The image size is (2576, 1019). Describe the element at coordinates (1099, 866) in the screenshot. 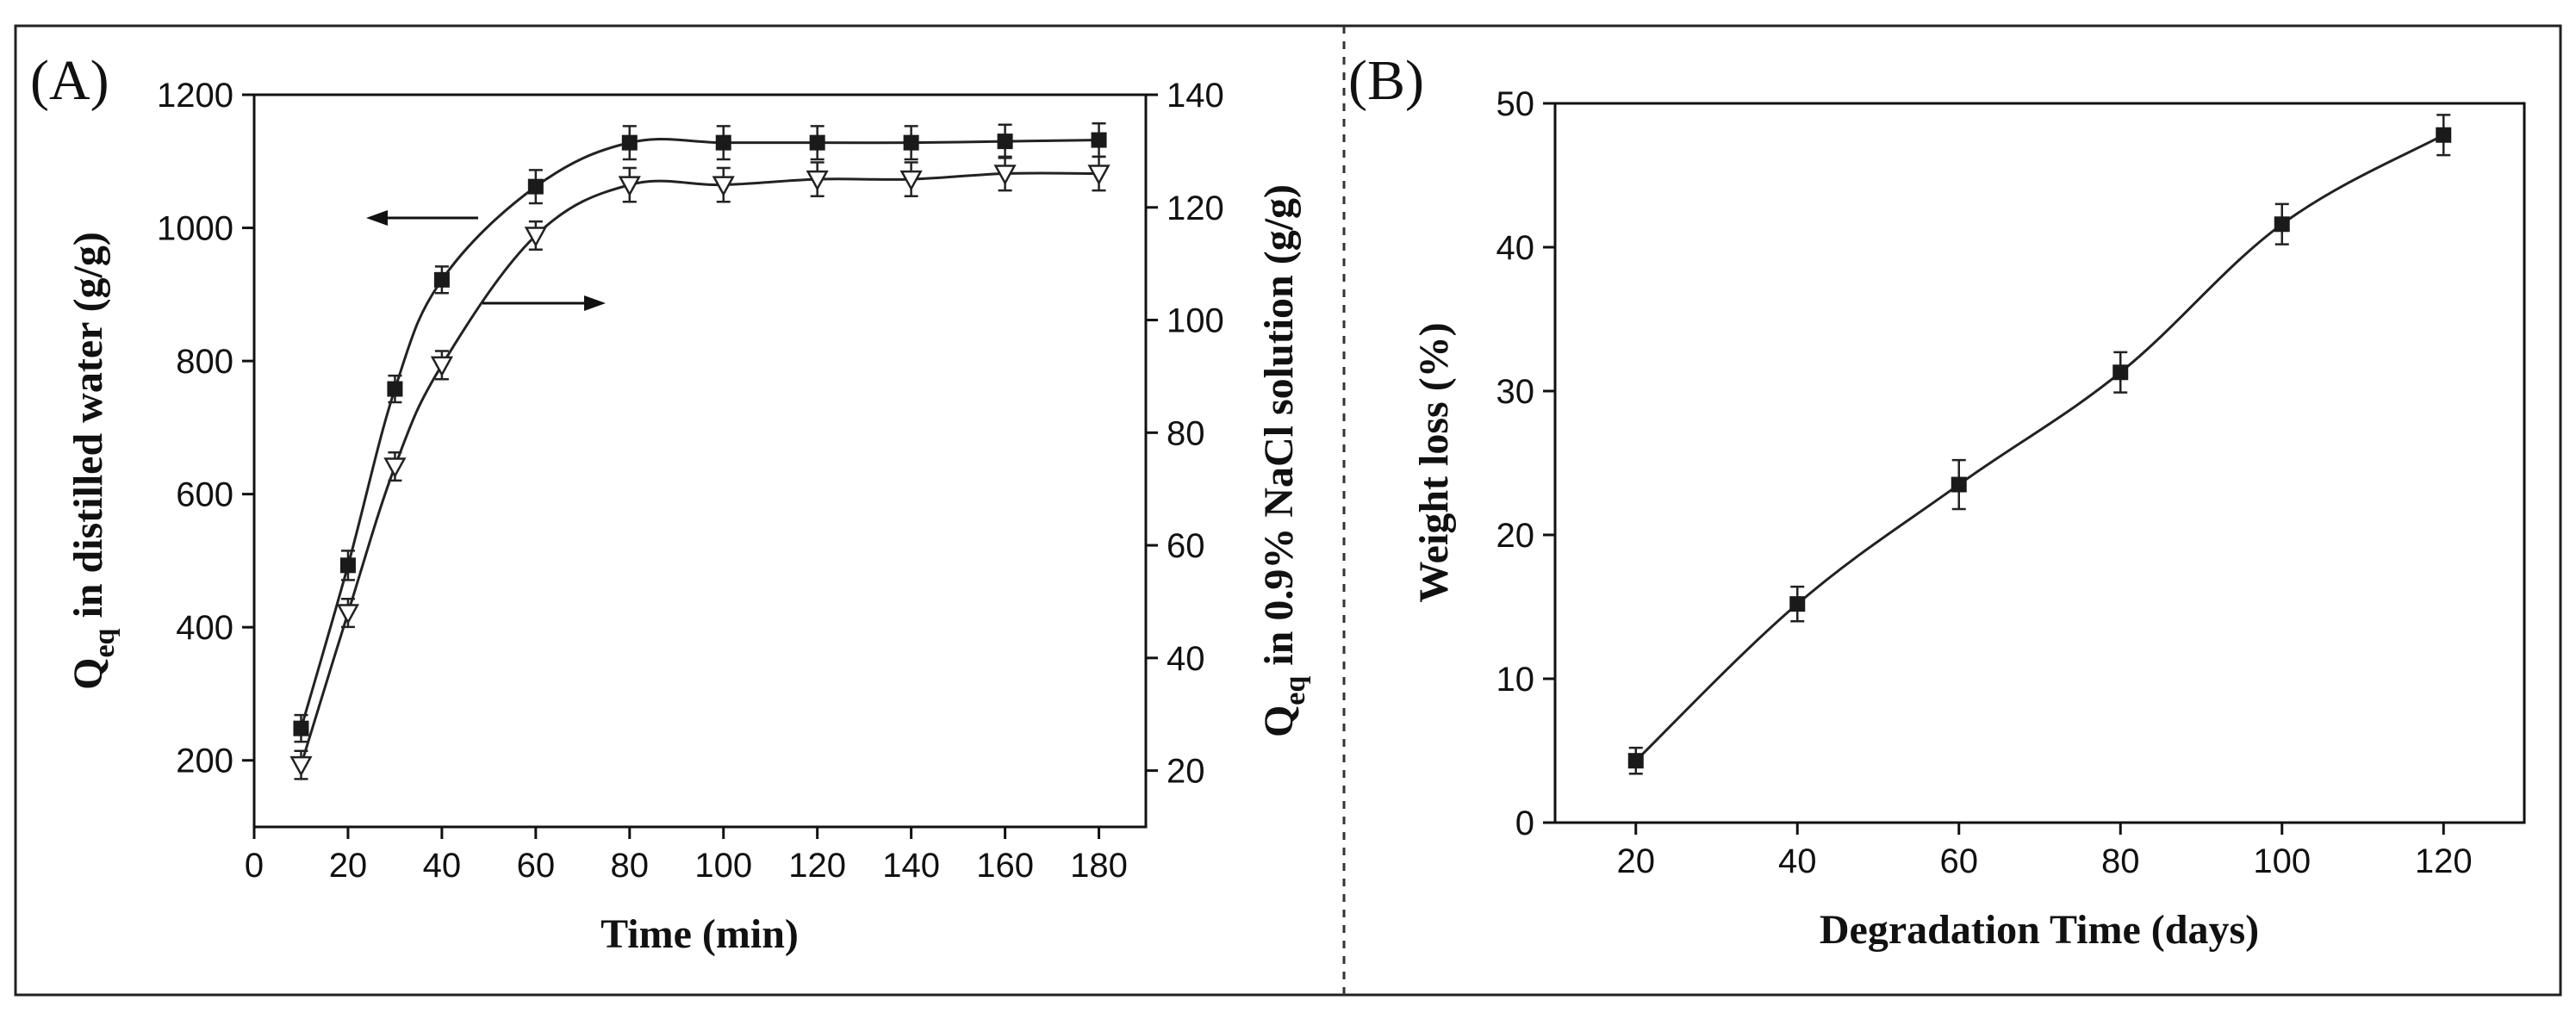

I see `panel-a-x-tick-label: 180` at that location.